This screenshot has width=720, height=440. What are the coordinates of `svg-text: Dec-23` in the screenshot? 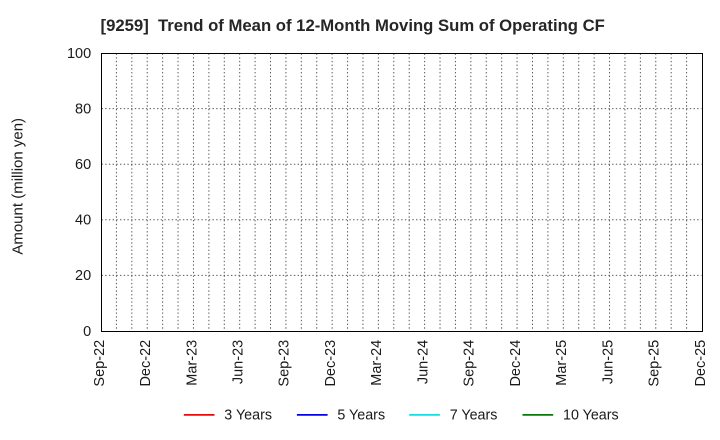 It's located at (331, 363).